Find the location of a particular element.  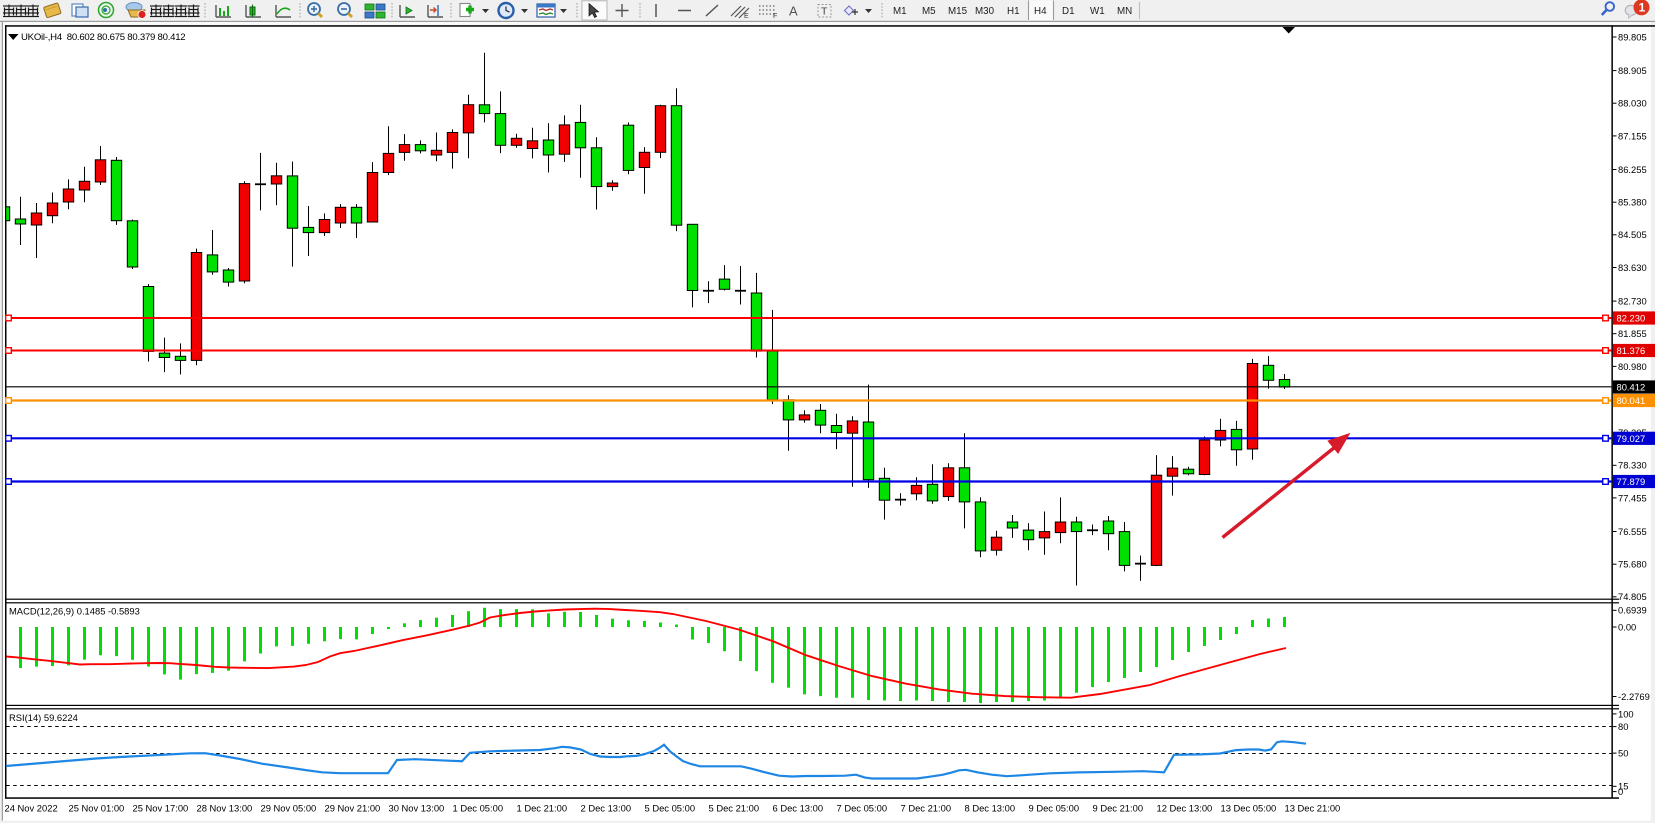

svg-text: 86.255 is located at coordinates (1632, 169).